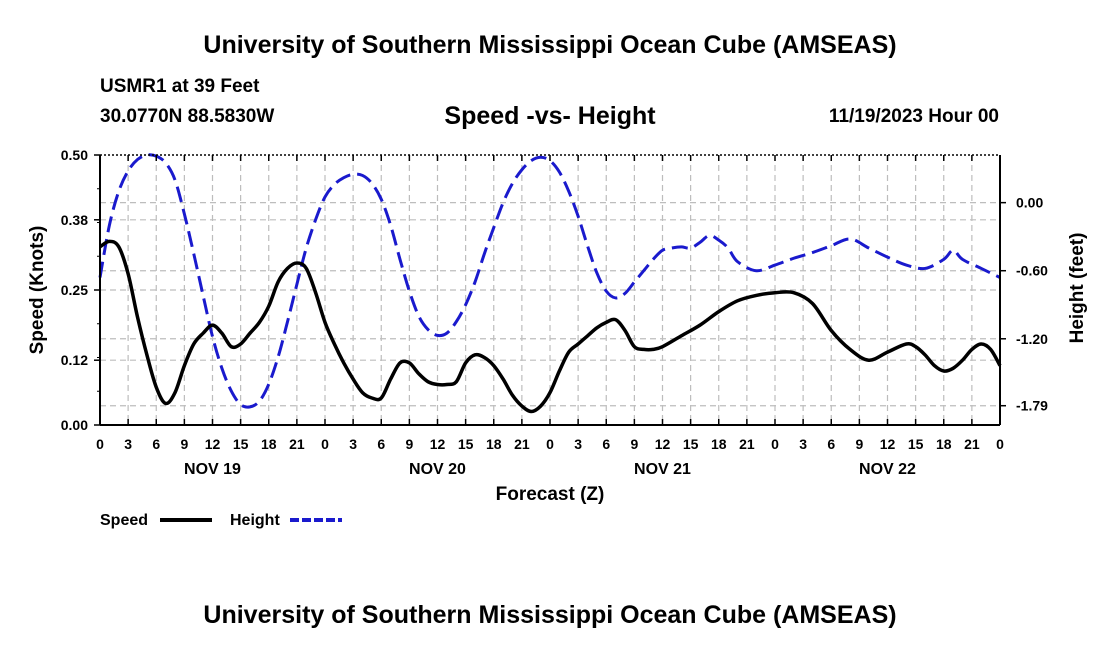 This screenshot has height=650, width=1100. I want to click on y-tick-label: 0.38, so click(74, 220).